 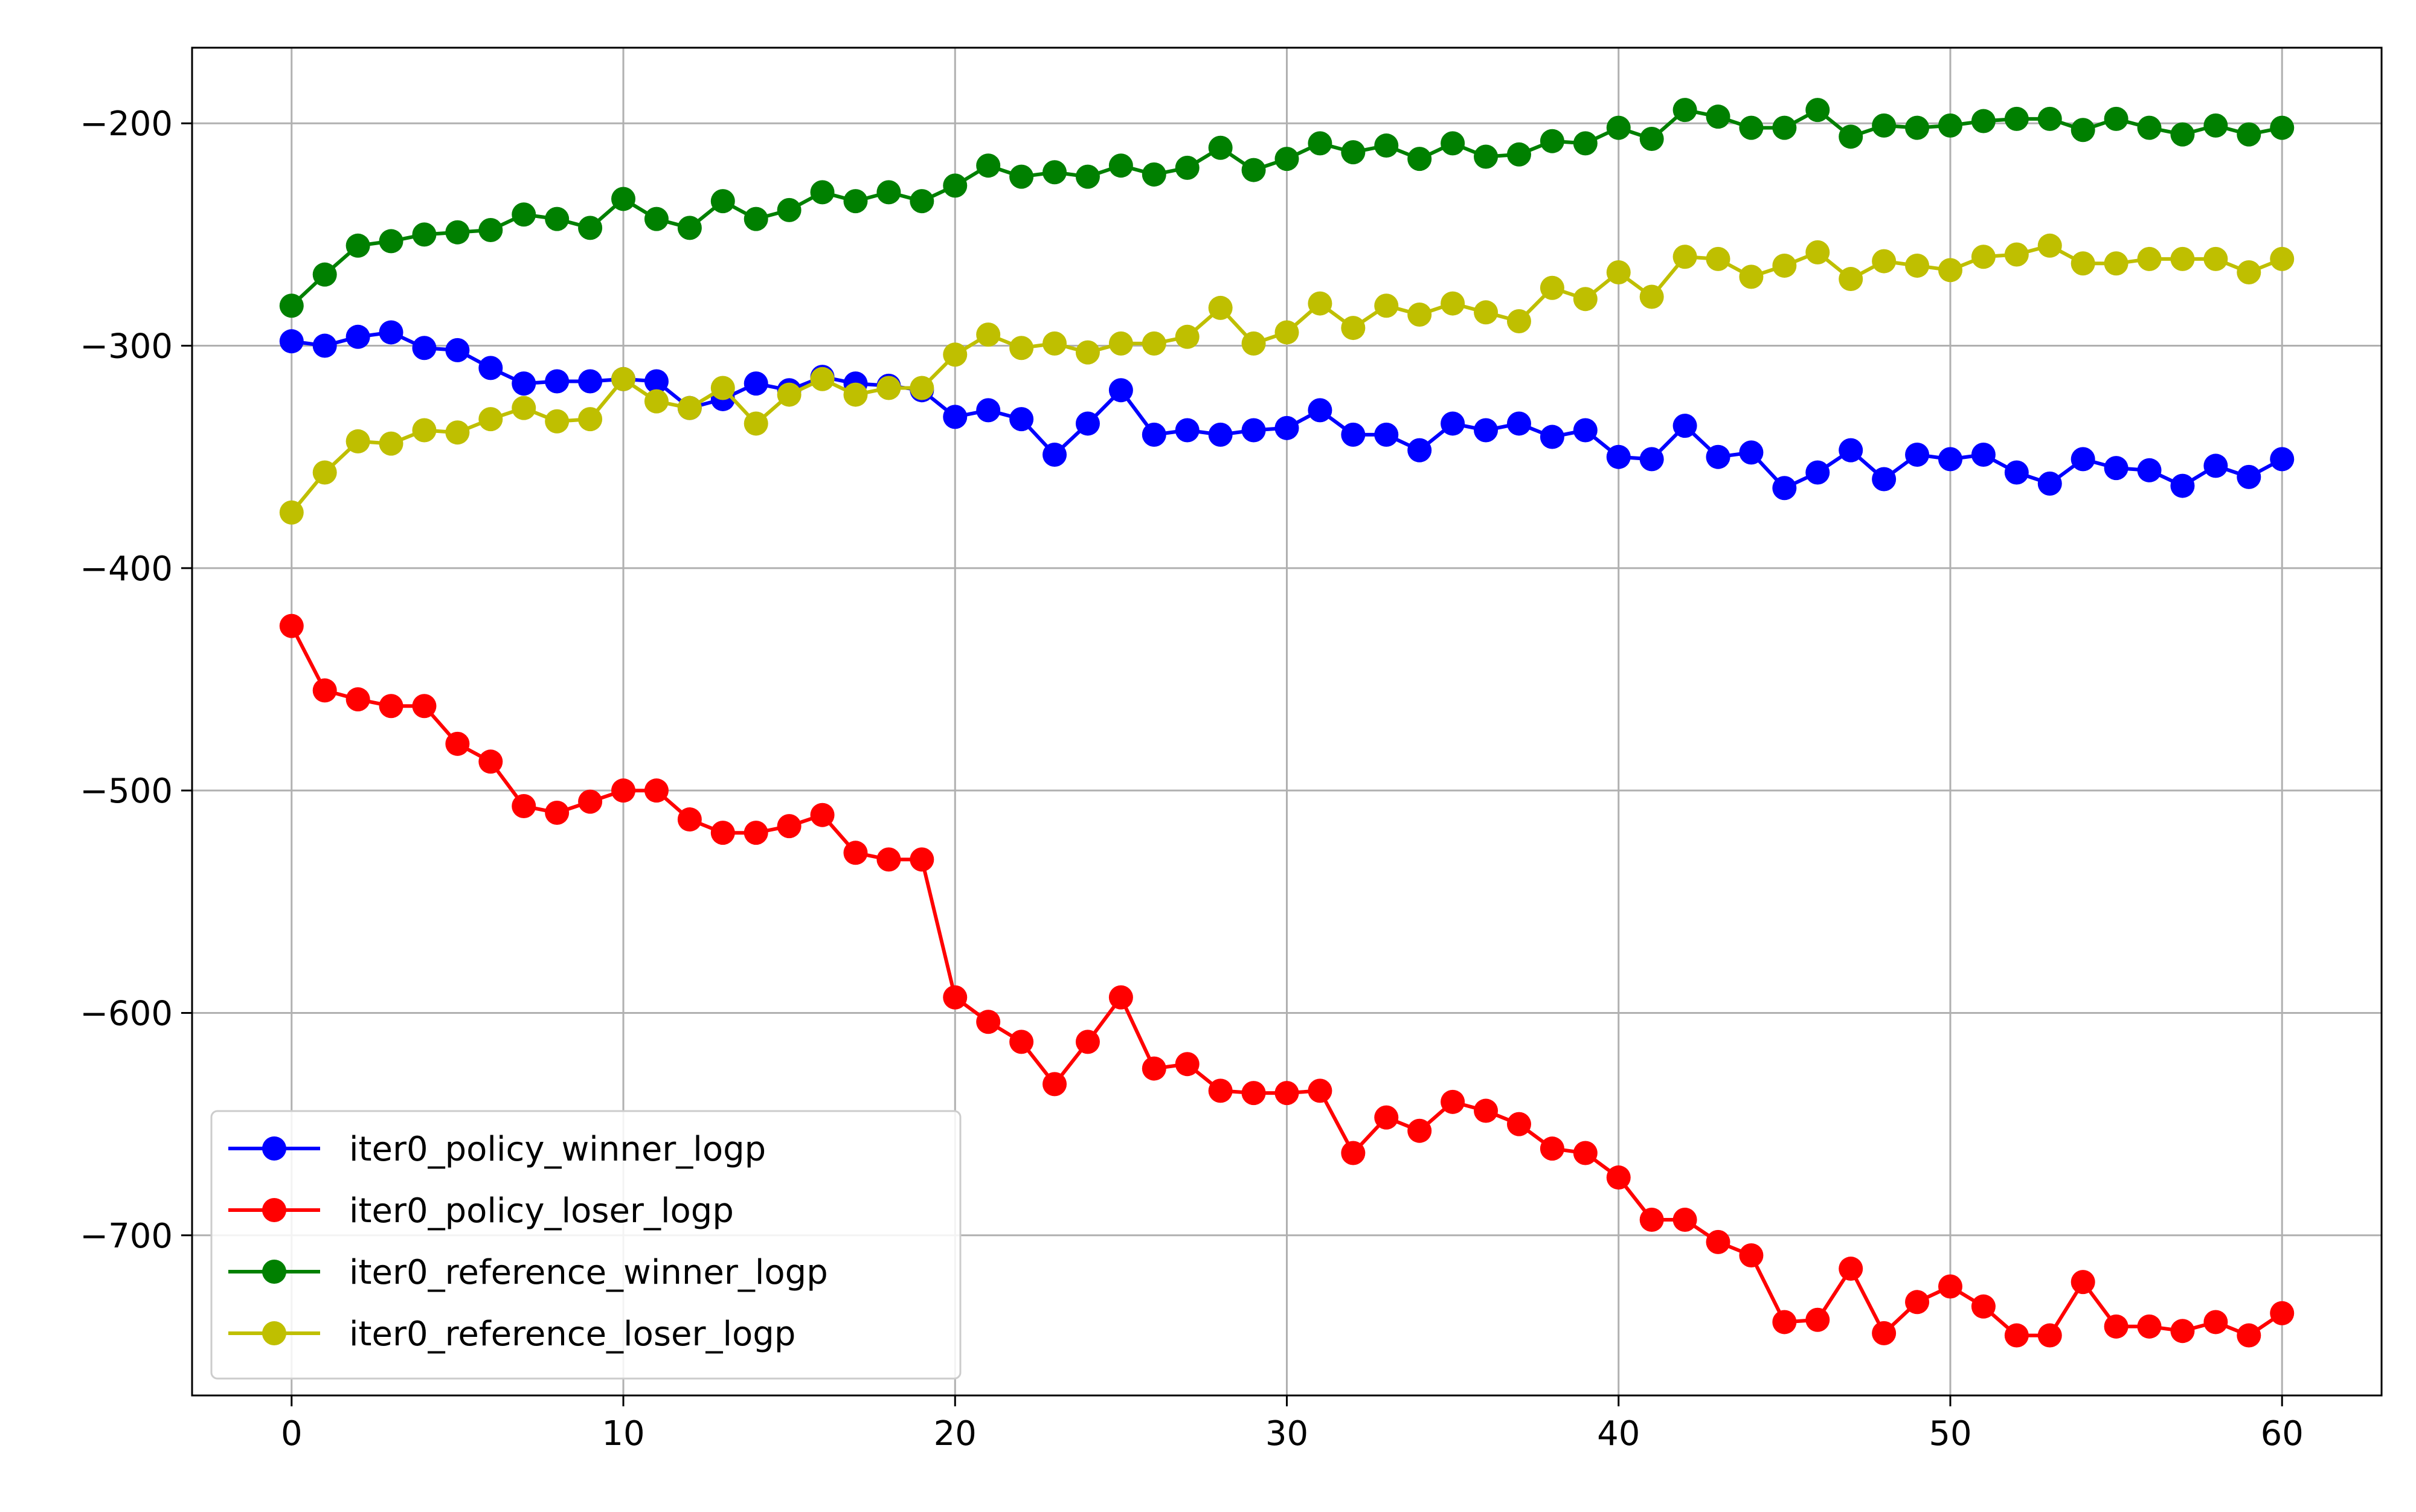 I want to click on x-tick-label: 0, so click(x=292, y=1433).